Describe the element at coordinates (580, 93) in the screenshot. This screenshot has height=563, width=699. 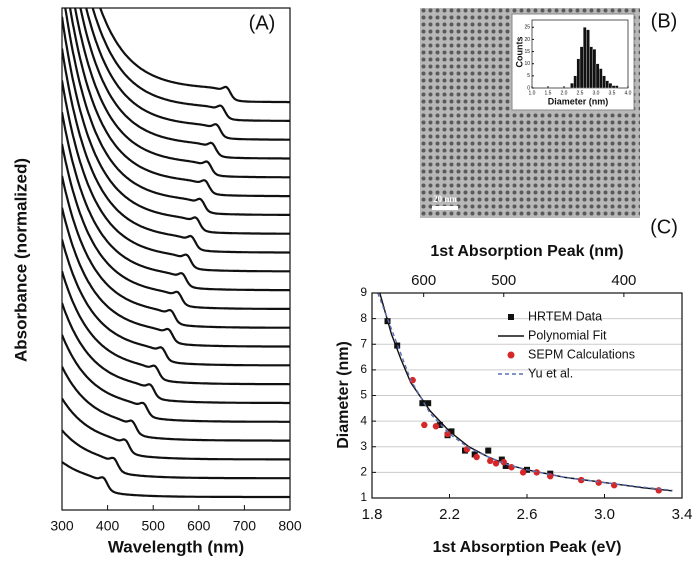
I see `x-tick-label: 2.5` at that location.